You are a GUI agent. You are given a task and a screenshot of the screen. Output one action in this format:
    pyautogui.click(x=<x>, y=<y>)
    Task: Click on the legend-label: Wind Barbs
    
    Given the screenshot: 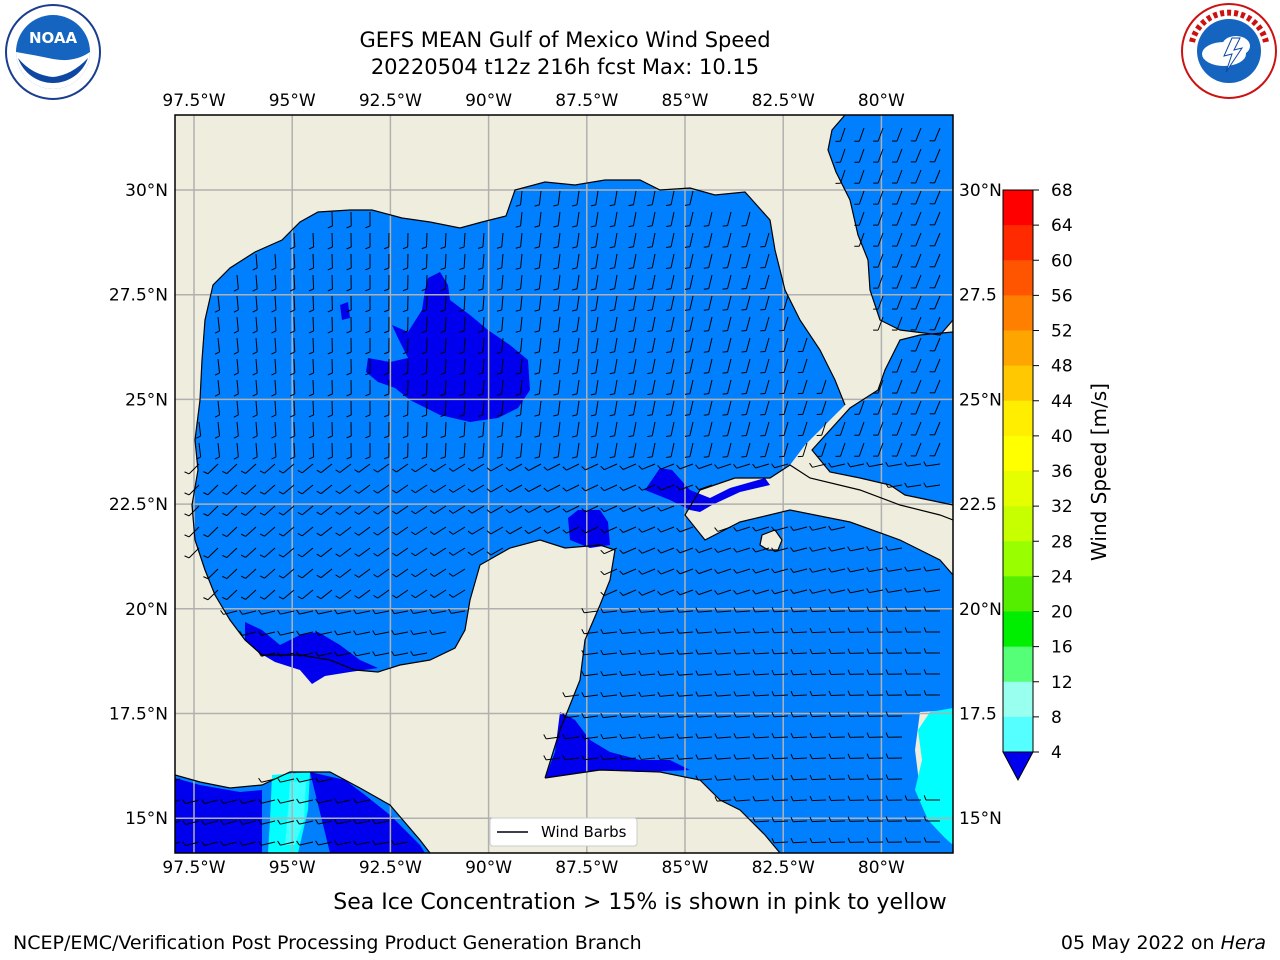 What is the action you would take?
    pyautogui.click(x=584, y=832)
    